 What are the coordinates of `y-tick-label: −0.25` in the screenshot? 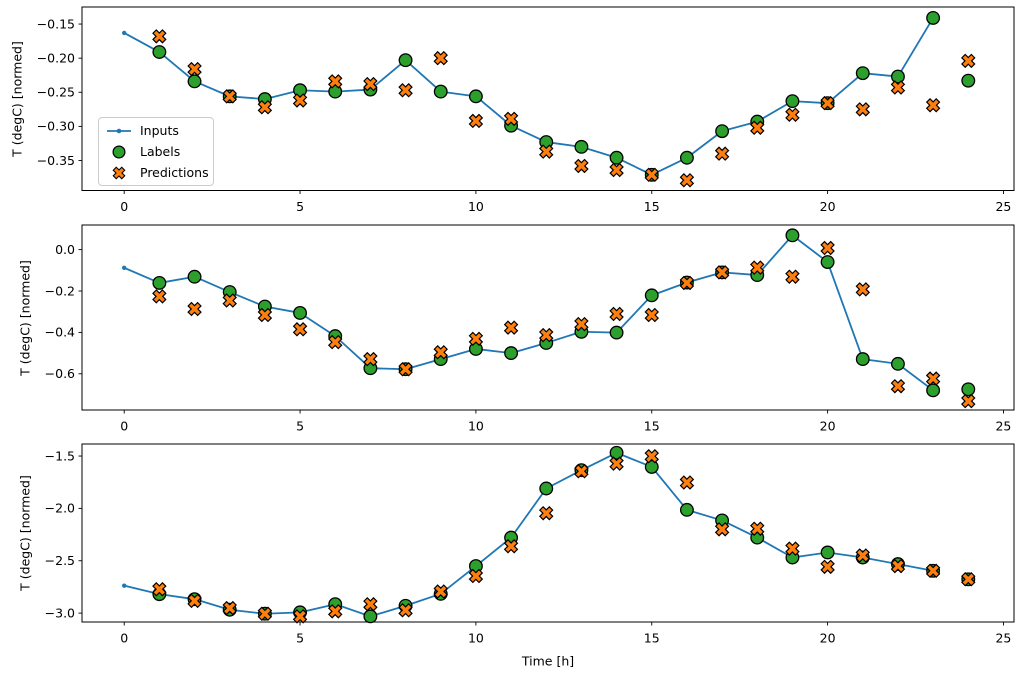 It's located at (56, 92).